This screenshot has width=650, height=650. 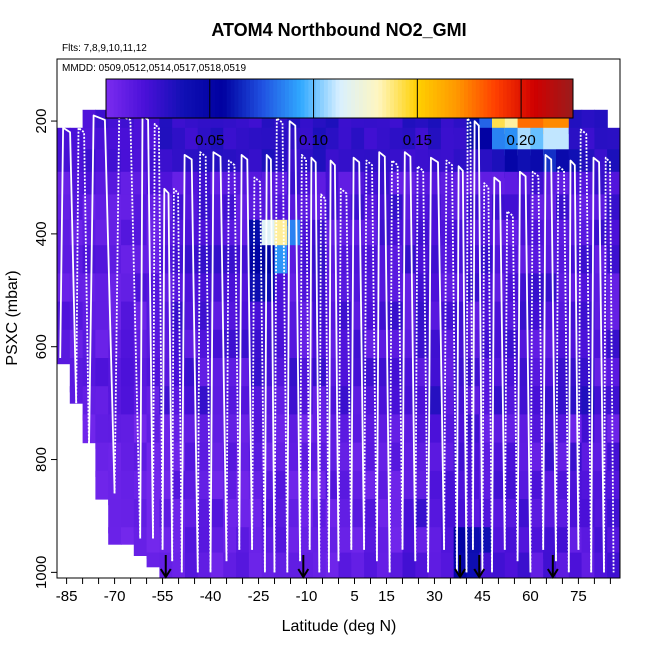 What do you see at coordinates (521, 140) in the screenshot?
I see `colorbar-tick-label: 0.20` at bounding box center [521, 140].